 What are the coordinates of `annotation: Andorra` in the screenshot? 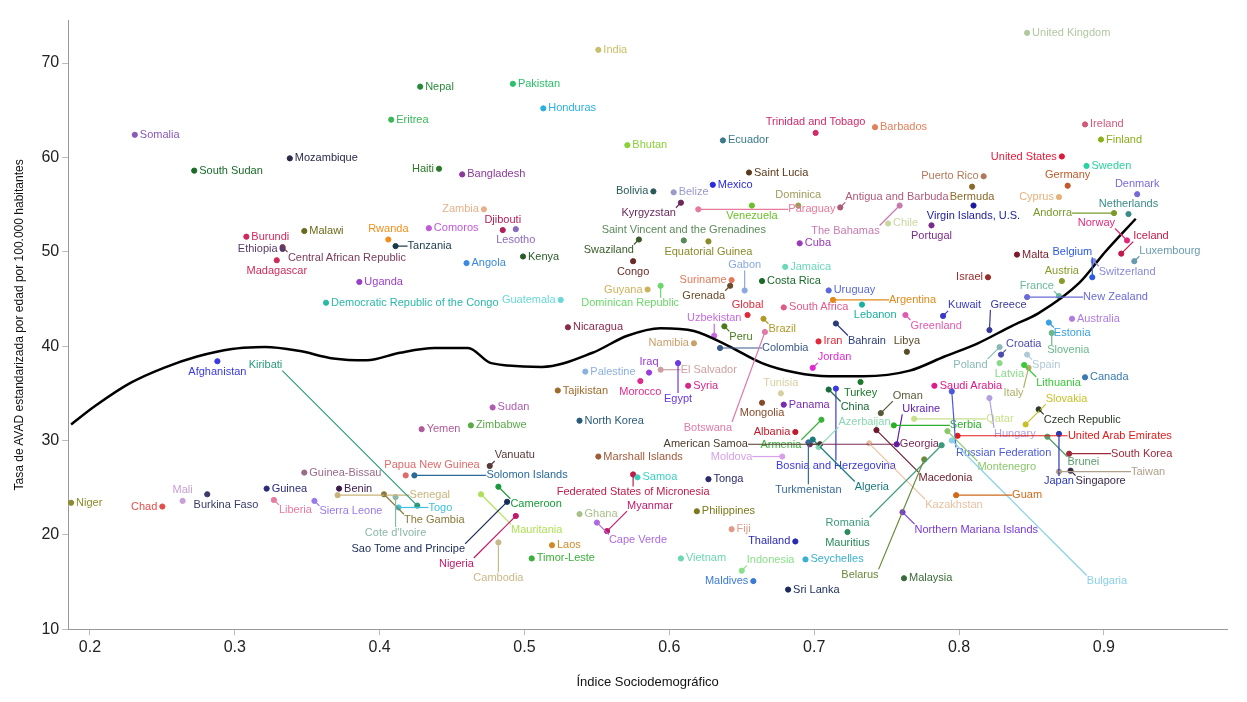 It's located at (1052, 212).